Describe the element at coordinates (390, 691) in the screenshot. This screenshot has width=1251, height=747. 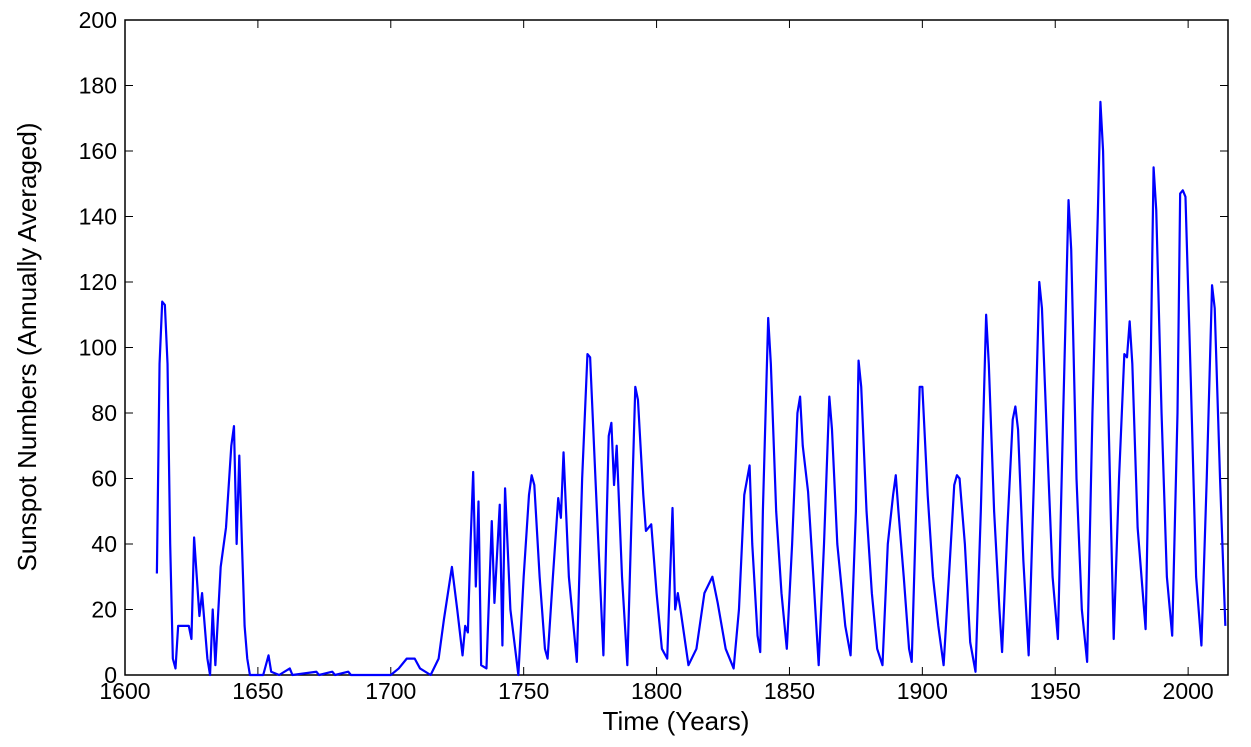
I see `x-tick-label: 1700` at that location.